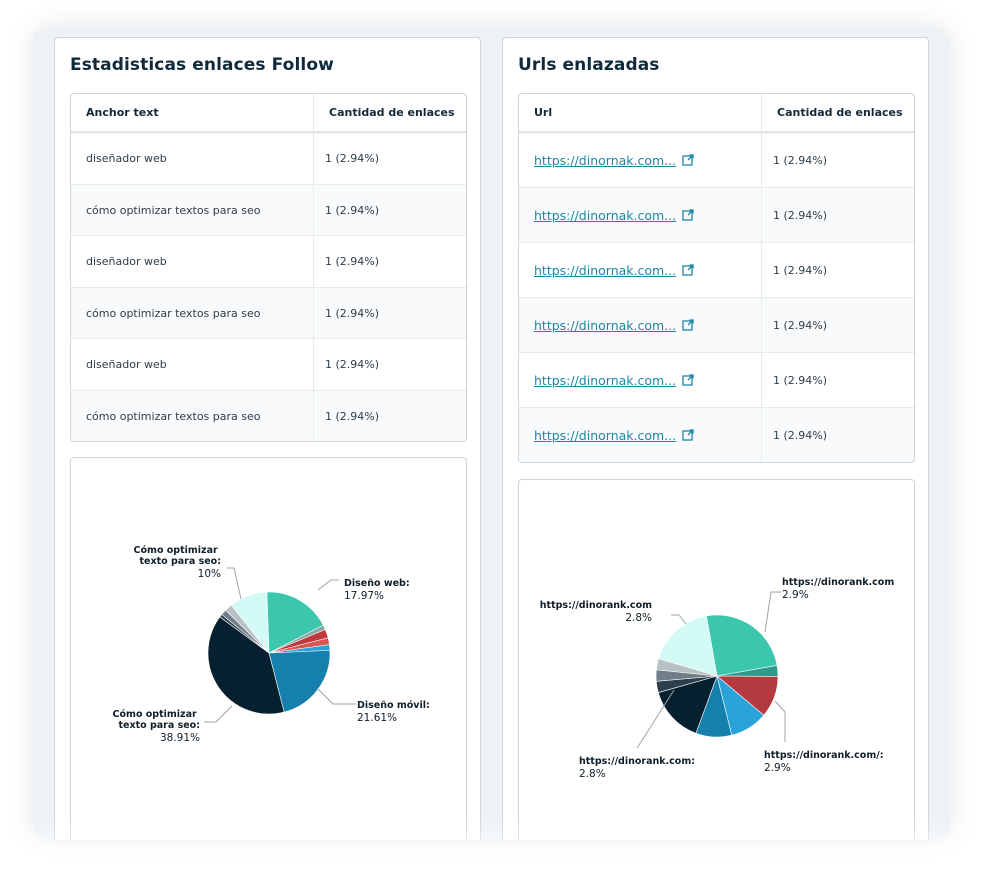 The width and height of the screenshot is (981, 876). What do you see at coordinates (589, 65) in the screenshot?
I see `panel-title: Urls enlazadas` at bounding box center [589, 65].